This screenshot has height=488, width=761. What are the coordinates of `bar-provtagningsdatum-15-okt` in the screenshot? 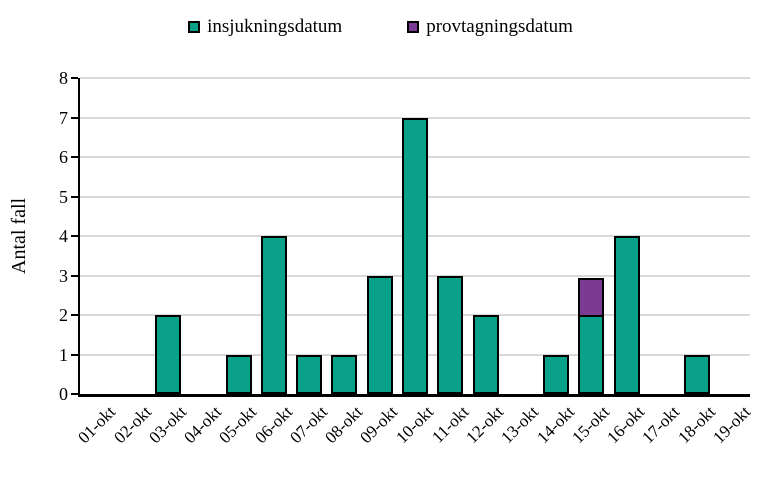 It's located at (591, 297).